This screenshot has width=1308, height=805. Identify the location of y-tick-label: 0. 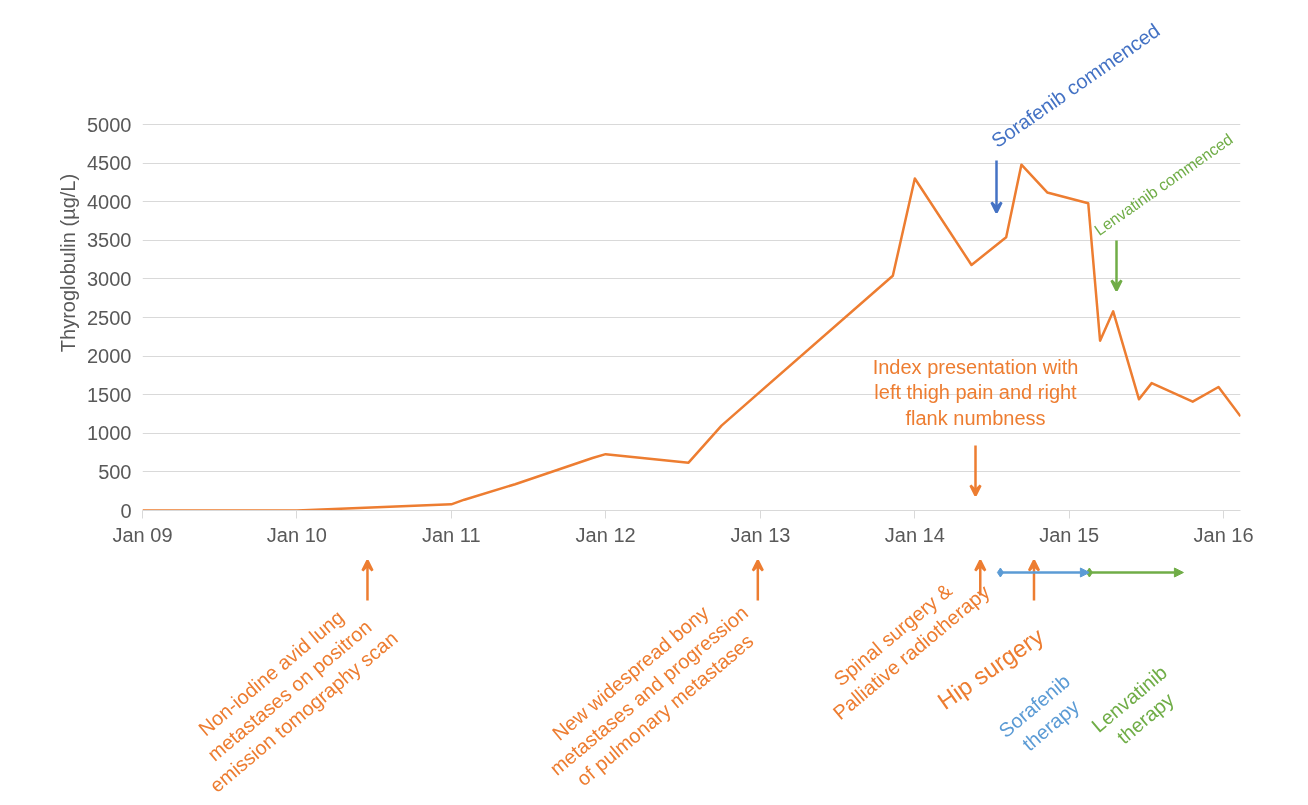
(126, 510).